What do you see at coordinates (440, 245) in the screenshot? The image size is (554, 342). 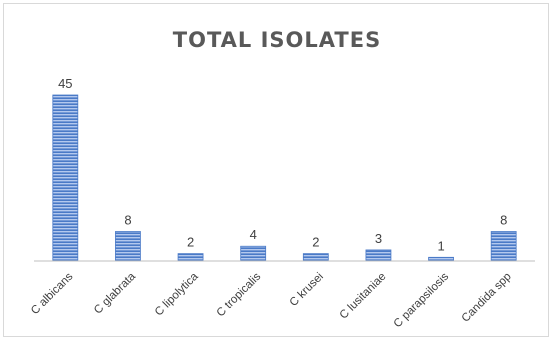 I see `data-label-7: 1` at bounding box center [440, 245].